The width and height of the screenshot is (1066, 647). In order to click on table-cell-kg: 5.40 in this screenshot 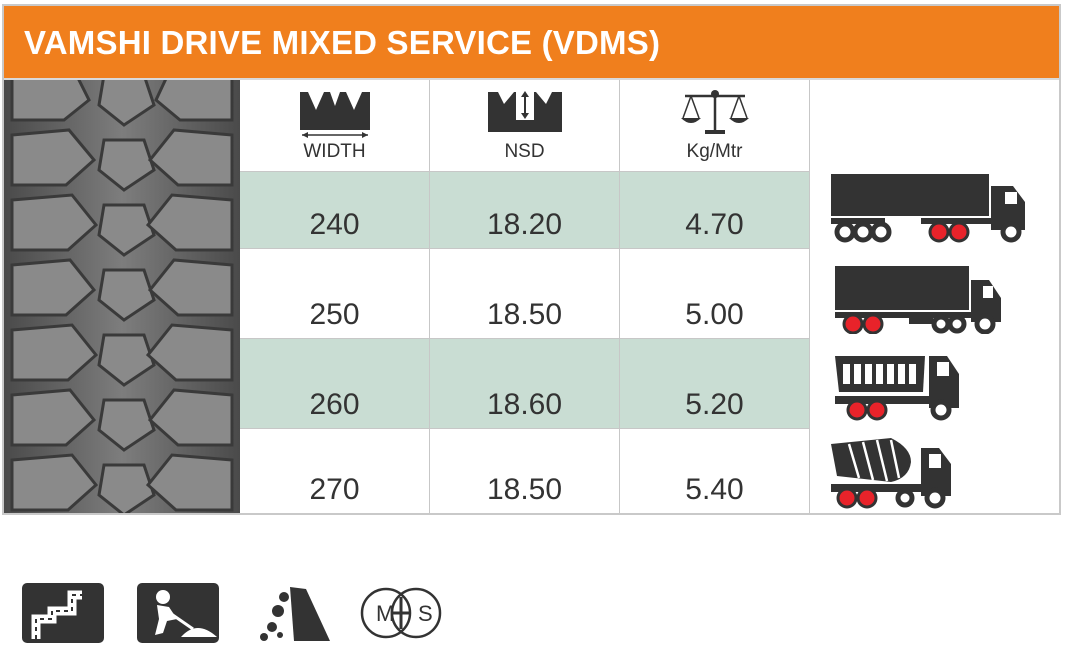, I will do `click(715, 471)`.